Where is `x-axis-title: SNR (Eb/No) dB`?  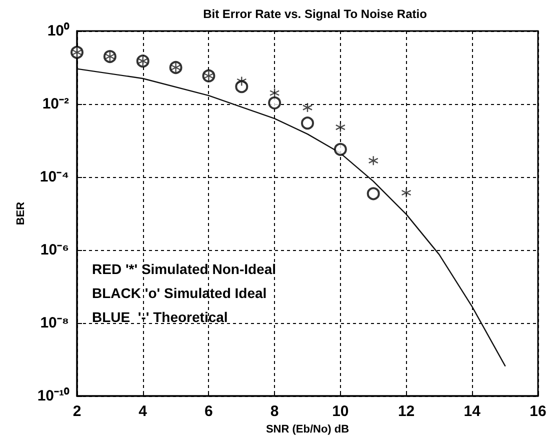
x-axis-title: SNR (Eb/No) dB is located at coordinates (308, 429).